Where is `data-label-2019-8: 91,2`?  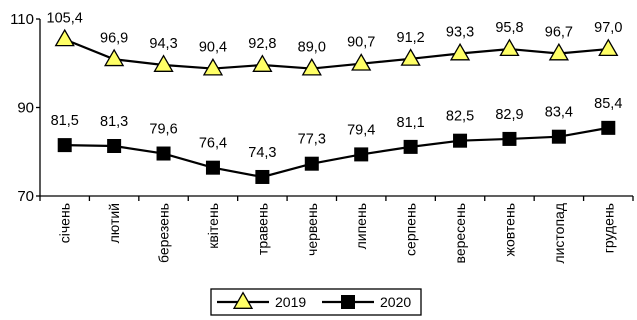
data-label-2019-8: 91,2 is located at coordinates (411, 38).